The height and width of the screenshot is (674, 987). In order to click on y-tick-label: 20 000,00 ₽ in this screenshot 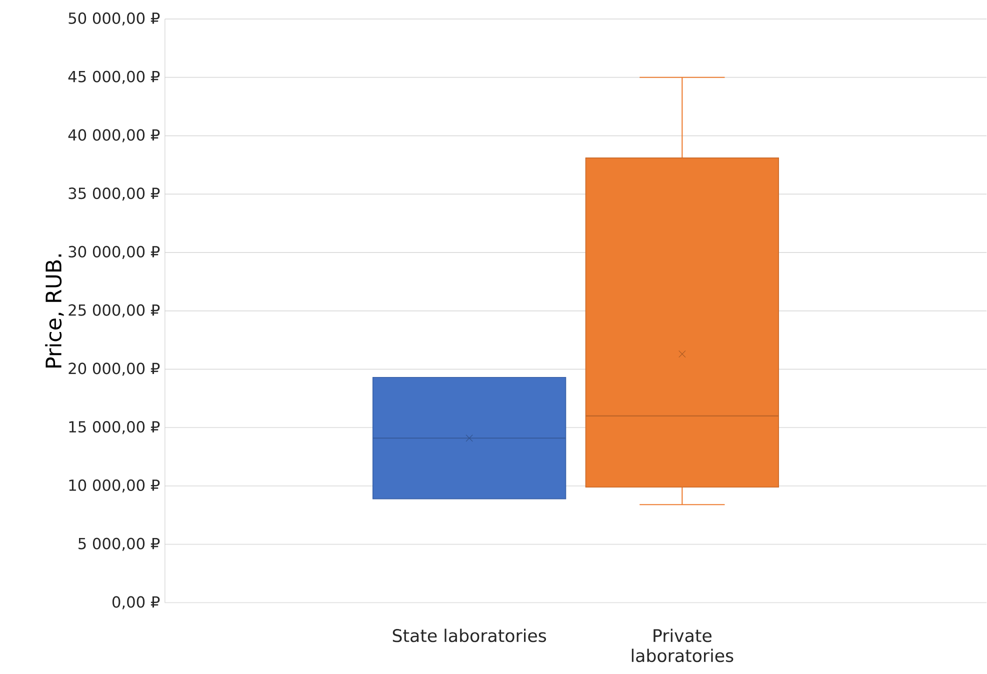, I will do `click(114, 369)`.